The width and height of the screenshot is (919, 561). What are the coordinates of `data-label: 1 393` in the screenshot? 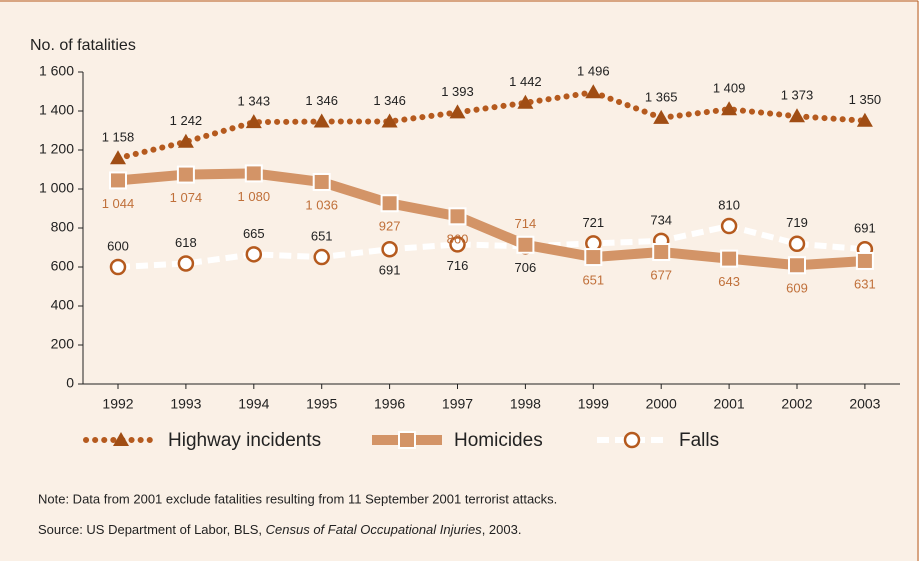 It's located at (457, 91).